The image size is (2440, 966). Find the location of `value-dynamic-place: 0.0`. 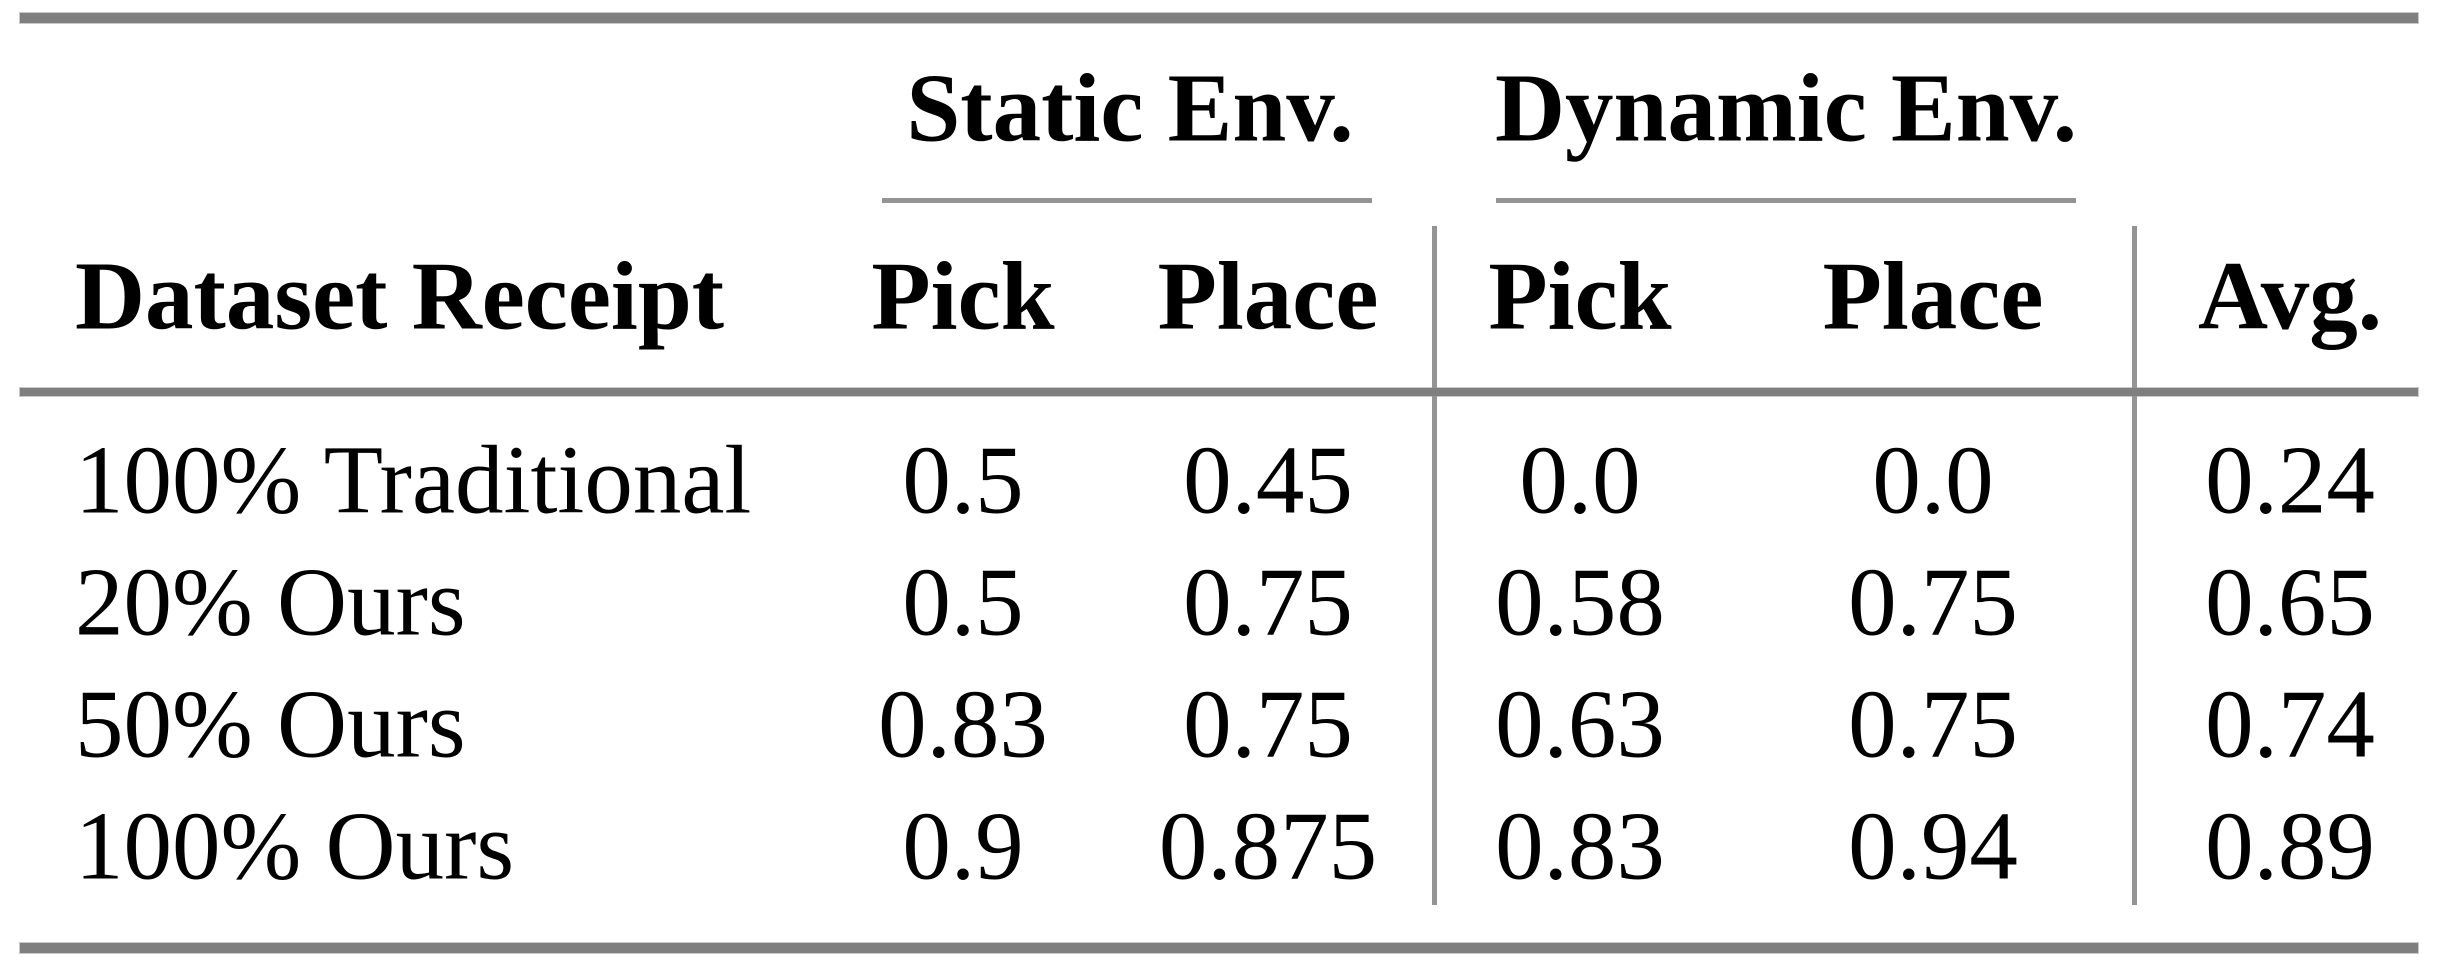

value-dynamic-place: 0.0 is located at coordinates (1933, 480).